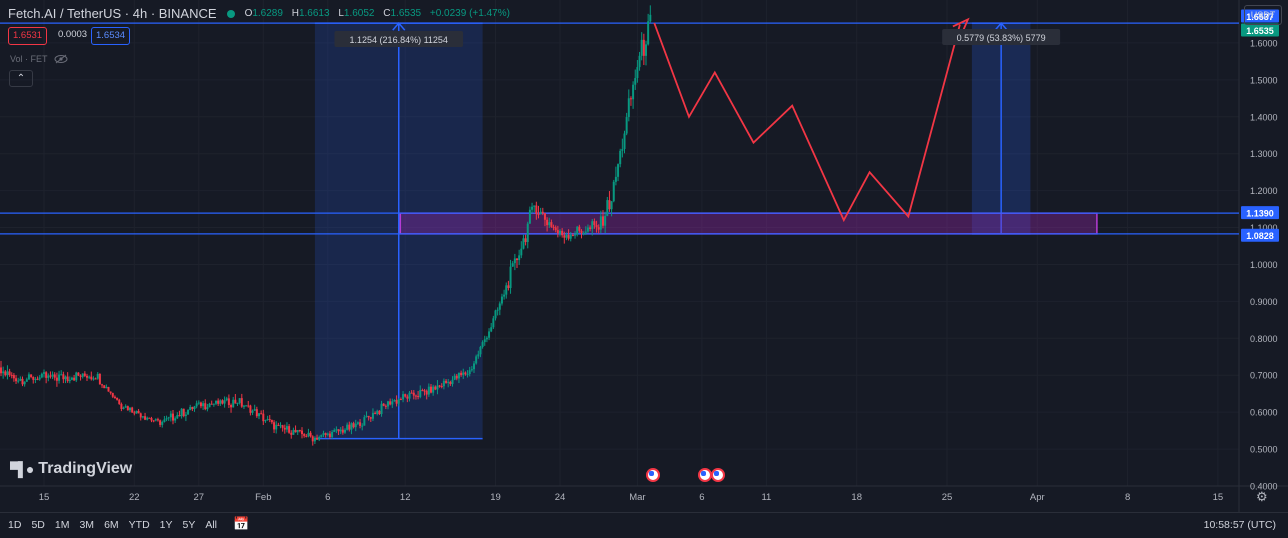 The image size is (1288, 538). What do you see at coordinates (1264, 43) in the screenshot?
I see `price-axis-label: 1.6000` at bounding box center [1264, 43].